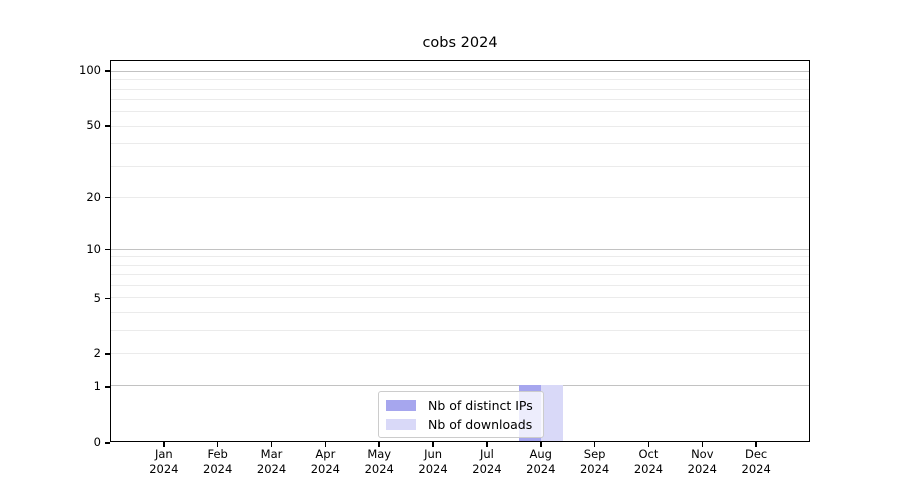 The height and width of the screenshot is (500, 900). Describe the element at coordinates (217, 444) in the screenshot. I see `x-tick-mark-feb` at that location.